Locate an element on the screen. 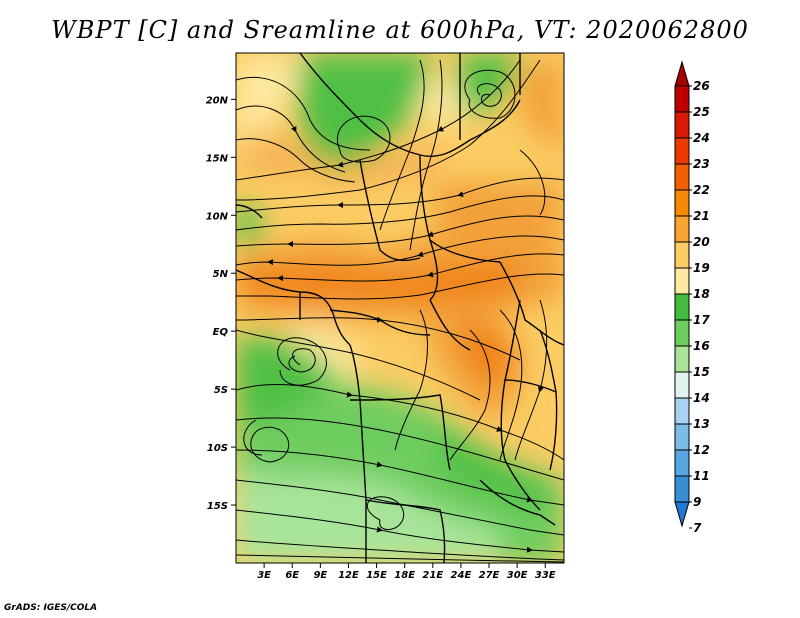 This screenshot has height=618, width=800. y-axis: 20N 15N 10N 5N EQ 5S 10S 15S is located at coordinates (221, 303).